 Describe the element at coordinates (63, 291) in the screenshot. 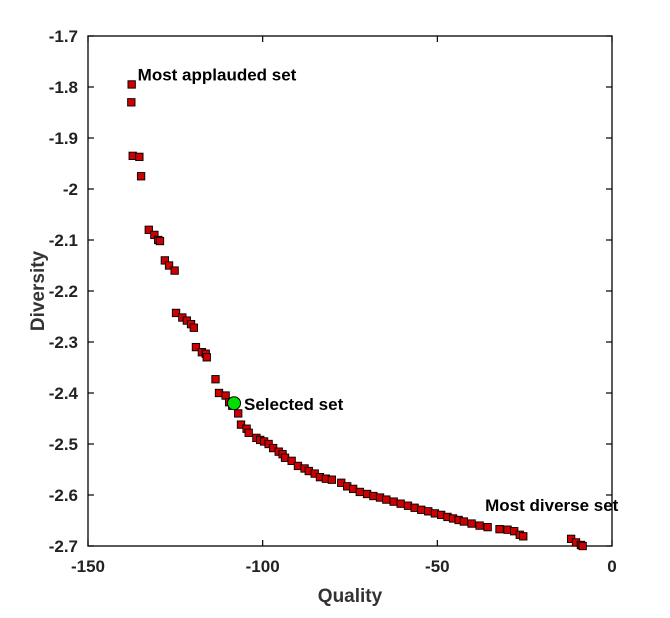

I see `y-tick-label: -2.2` at that location.